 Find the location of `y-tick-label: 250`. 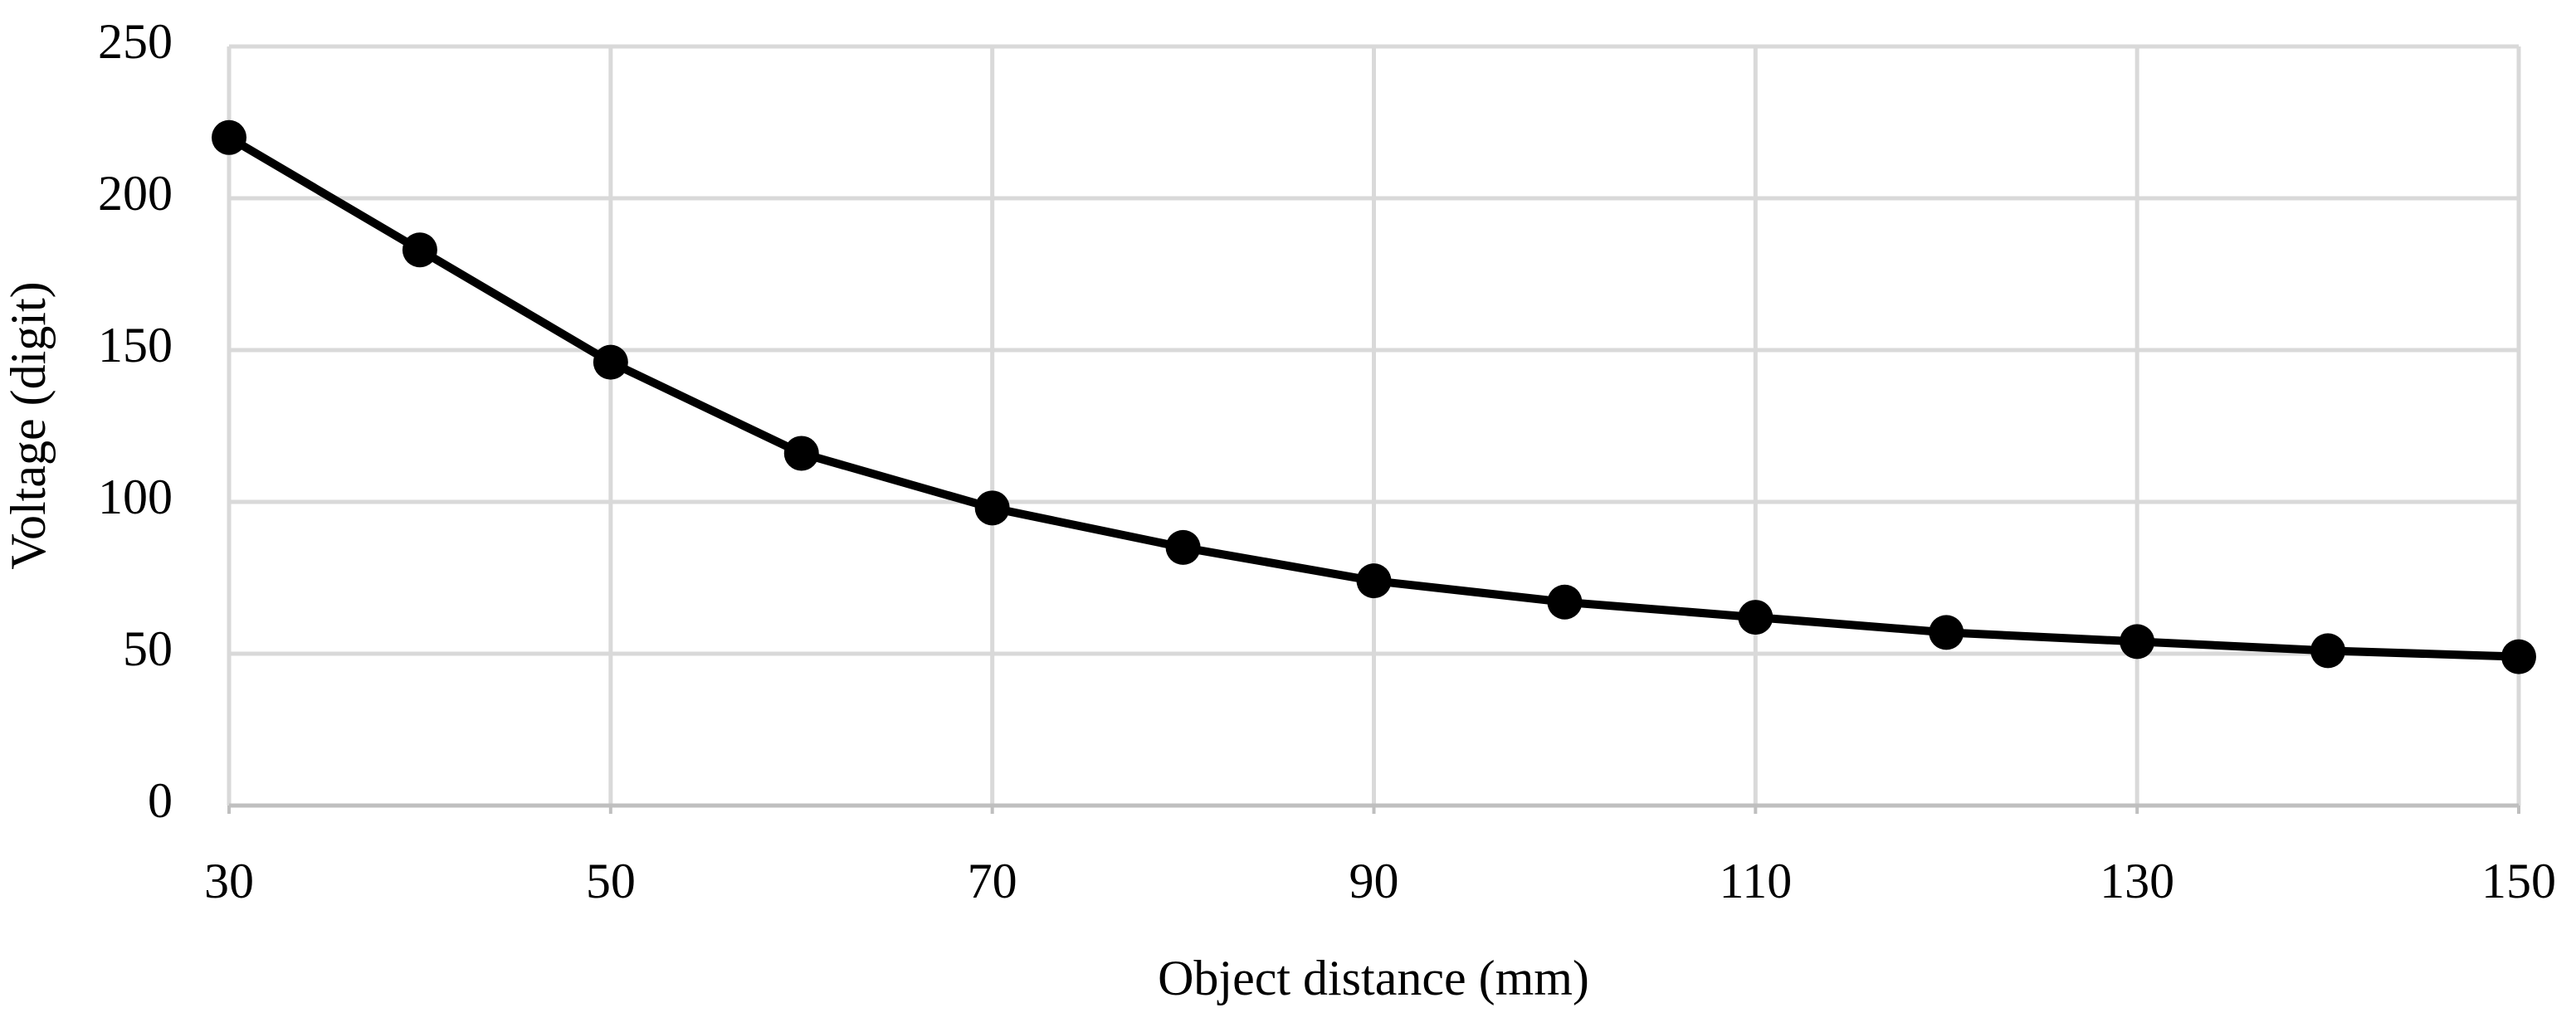

y-tick-label: 250 is located at coordinates (136, 41).